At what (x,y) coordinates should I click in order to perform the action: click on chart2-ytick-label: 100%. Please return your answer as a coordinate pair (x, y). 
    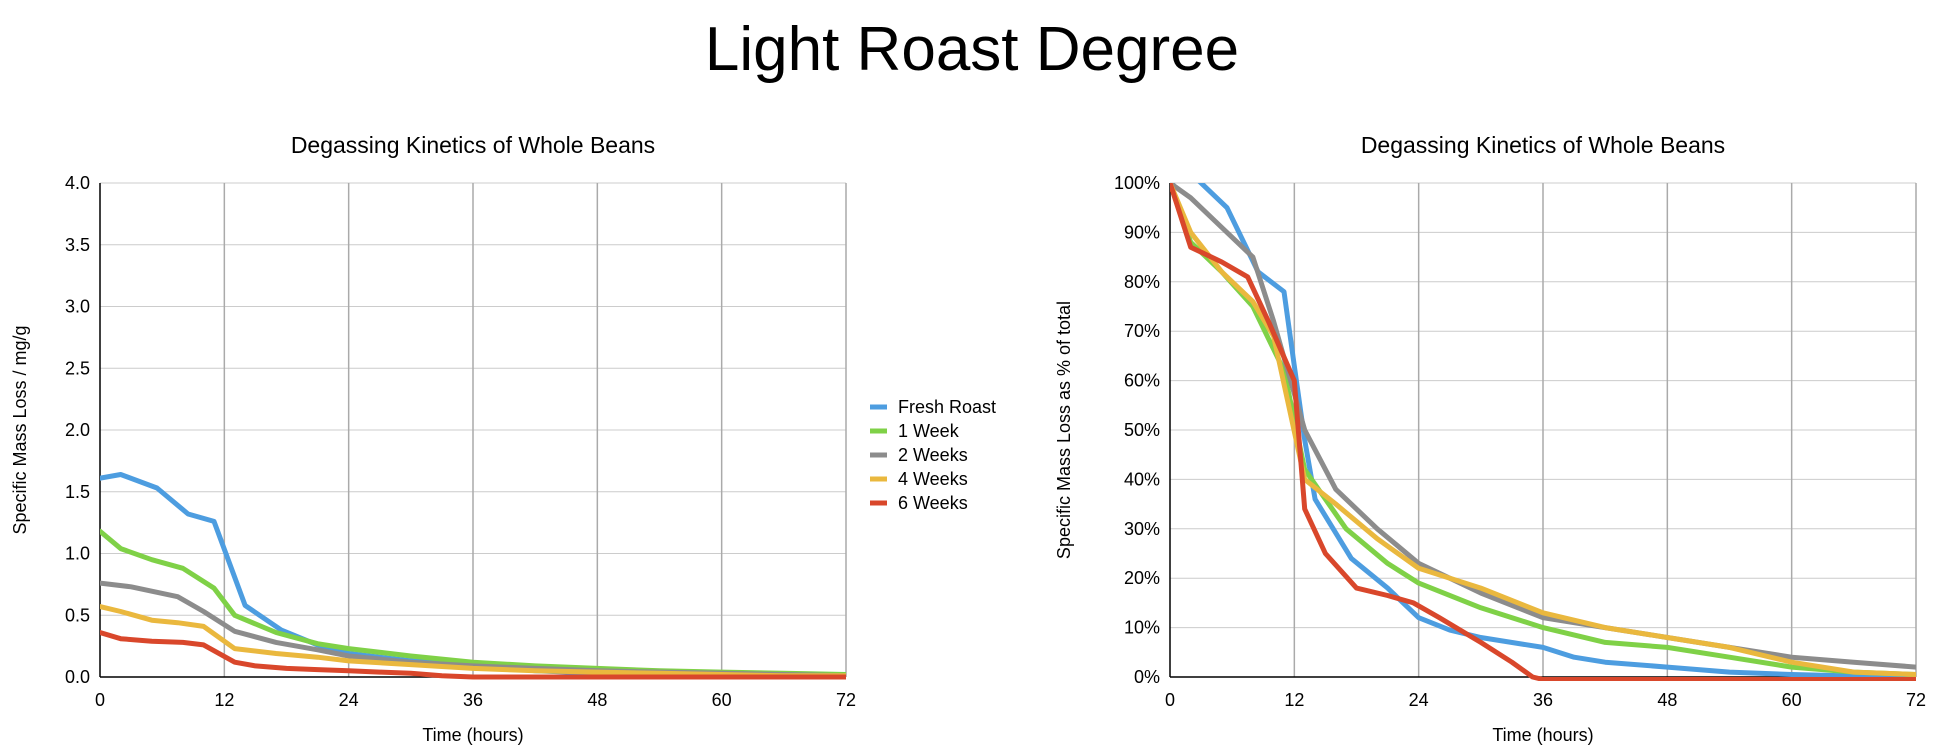
    Looking at the image, I should click on (1137, 183).